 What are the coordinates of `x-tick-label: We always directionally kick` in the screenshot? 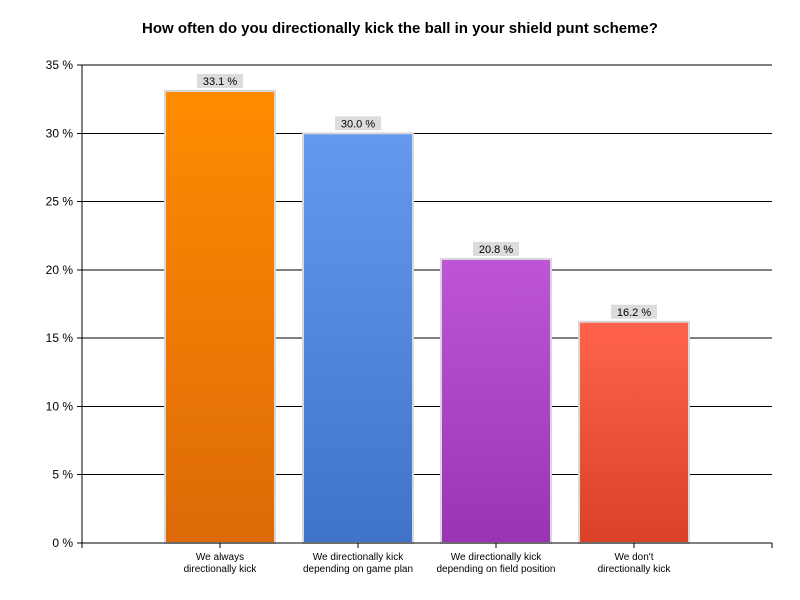 It's located at (221, 563).